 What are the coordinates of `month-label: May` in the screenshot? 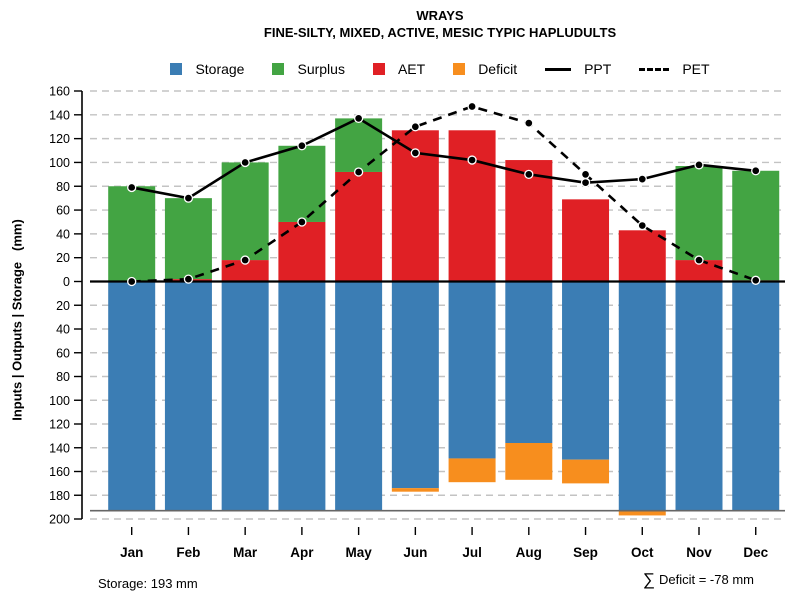 It's located at (358, 552).